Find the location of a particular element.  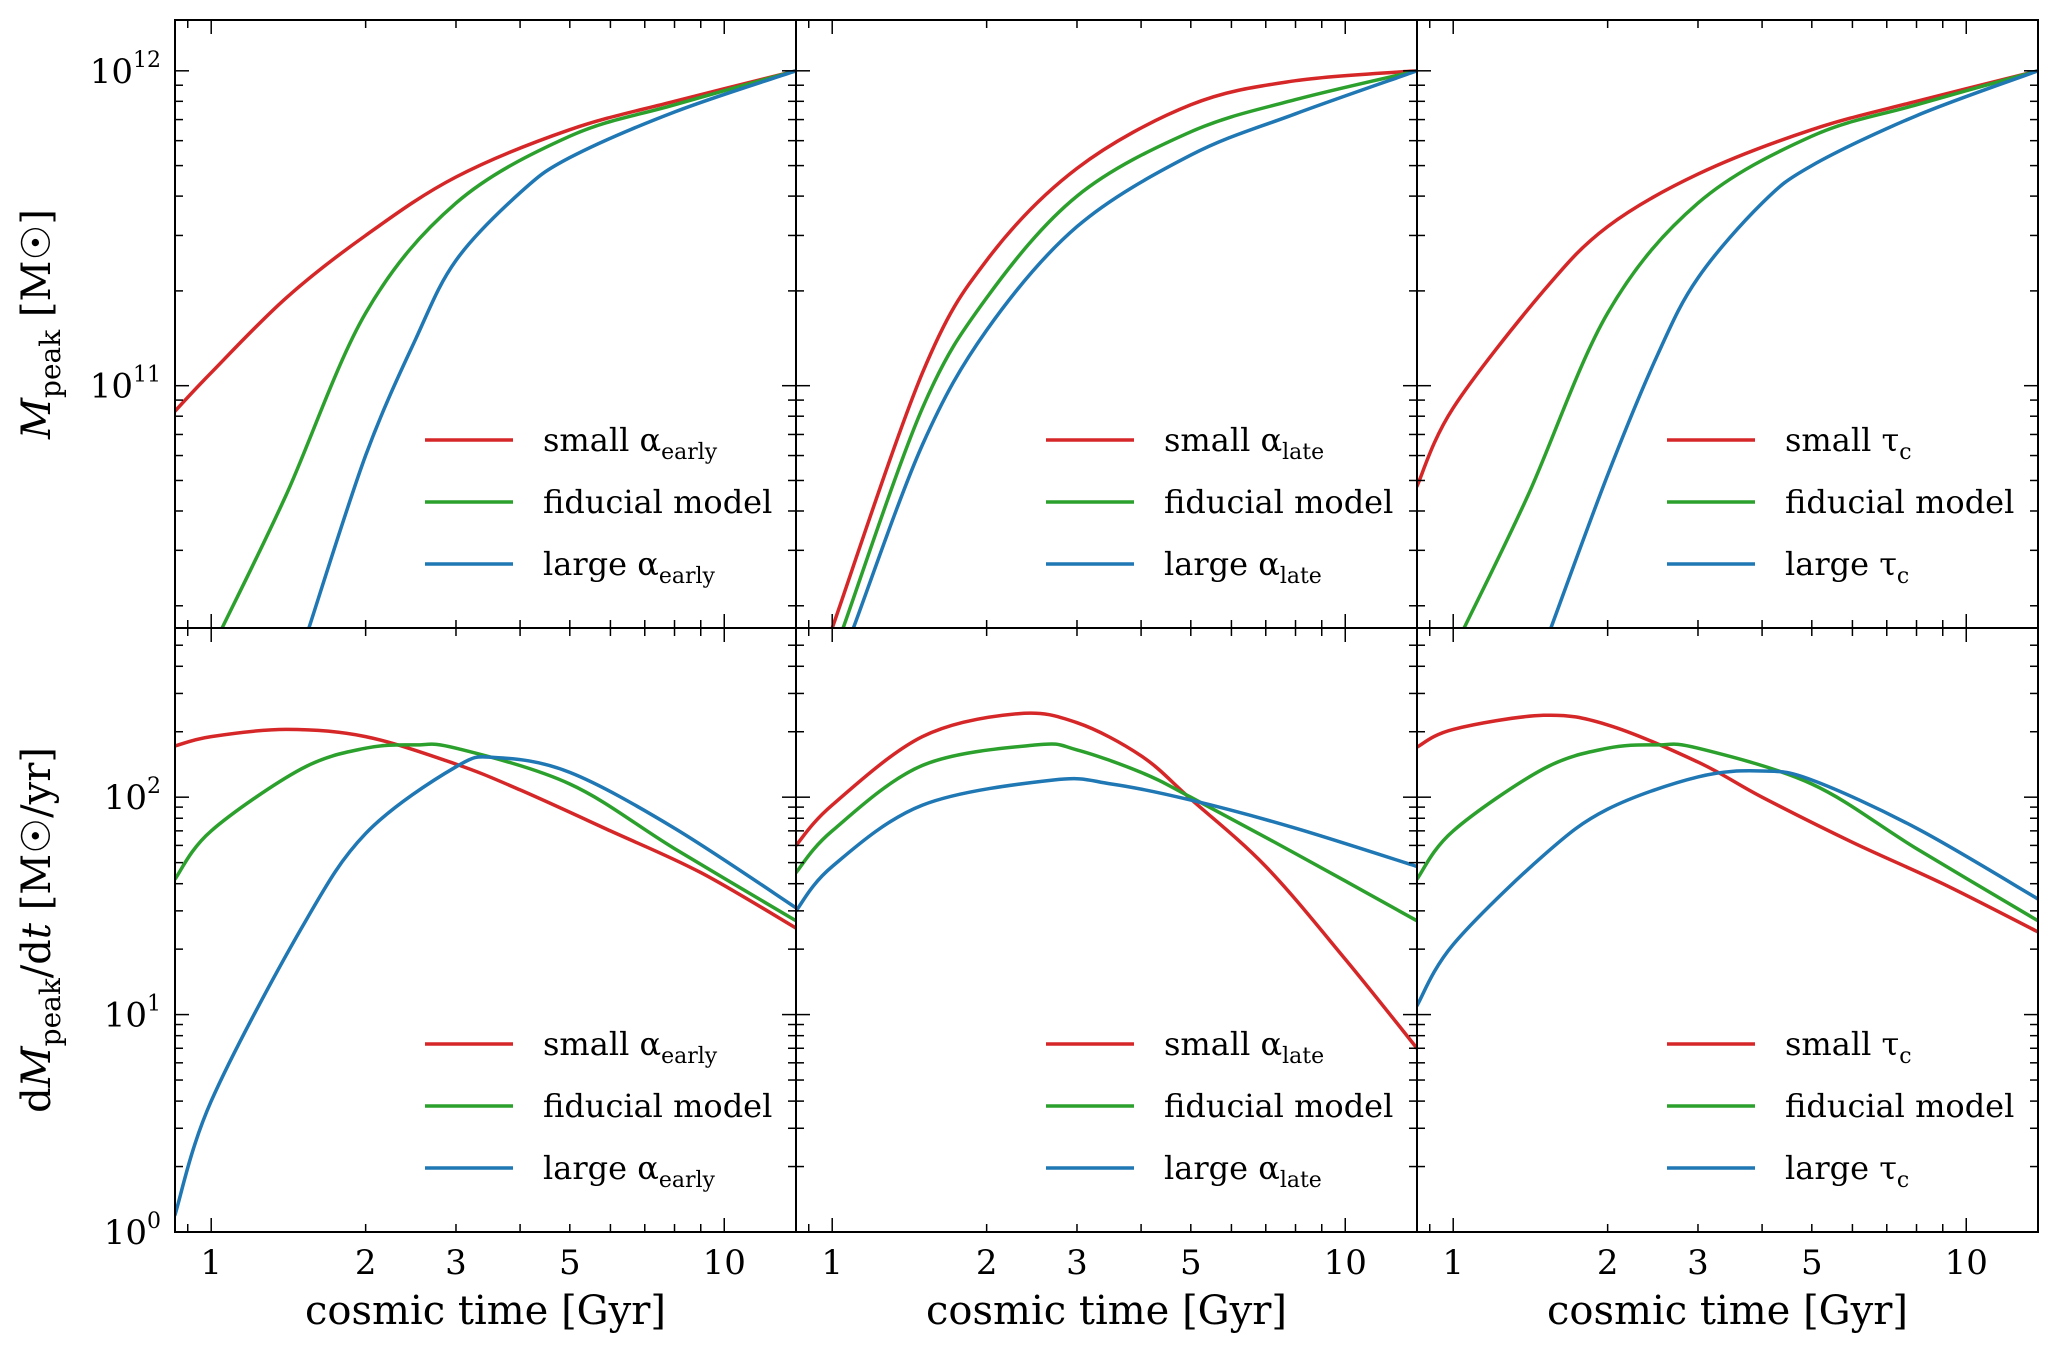

y-tick-label: 10¹ is located at coordinates (132, 1014).